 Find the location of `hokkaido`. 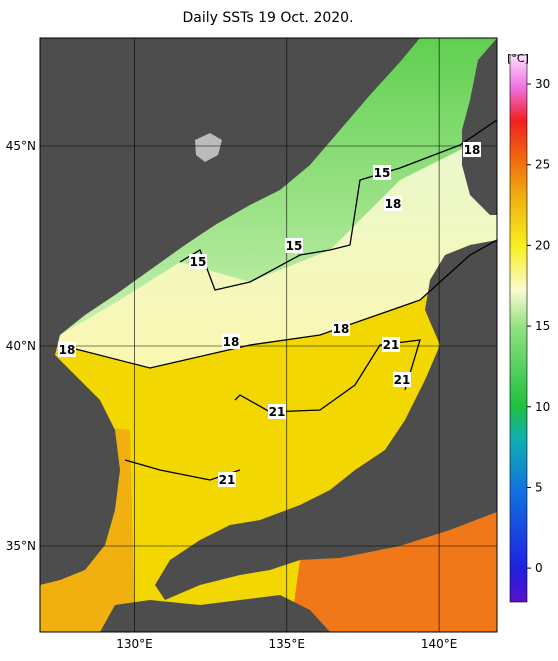

hokkaido is located at coordinates (479, 126).